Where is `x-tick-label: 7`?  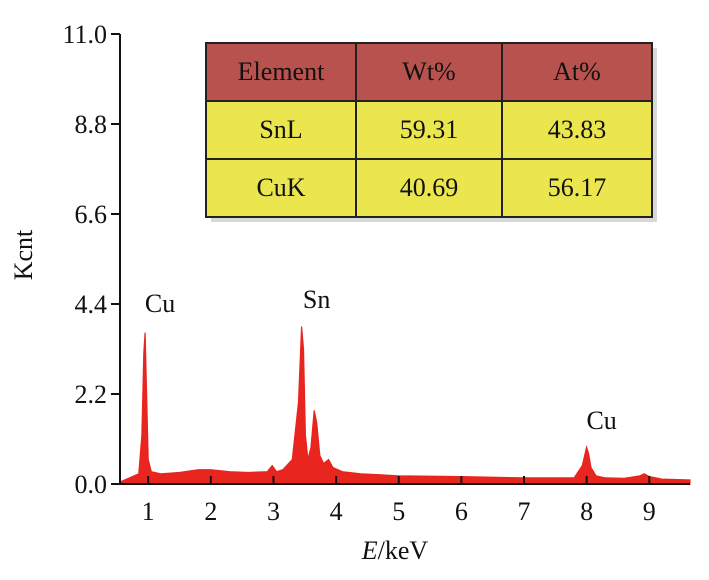
x-tick-label: 7 is located at coordinates (524, 511).